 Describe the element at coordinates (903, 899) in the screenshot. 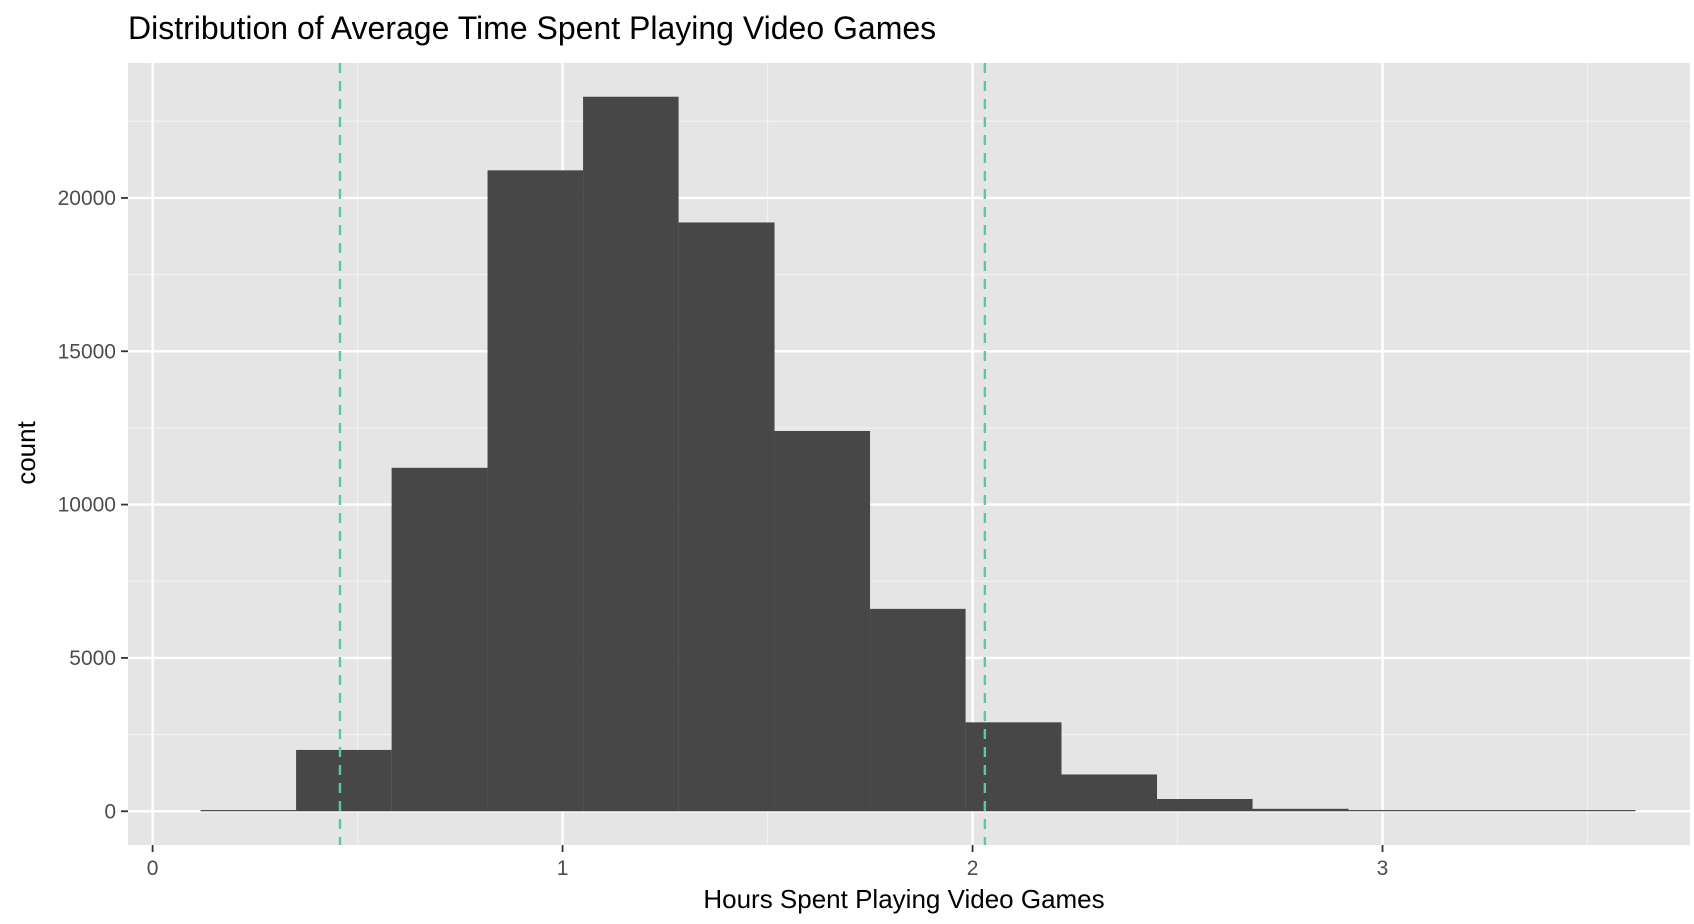

I see `x-axis-title: Hours Spent Playing Video Games` at that location.